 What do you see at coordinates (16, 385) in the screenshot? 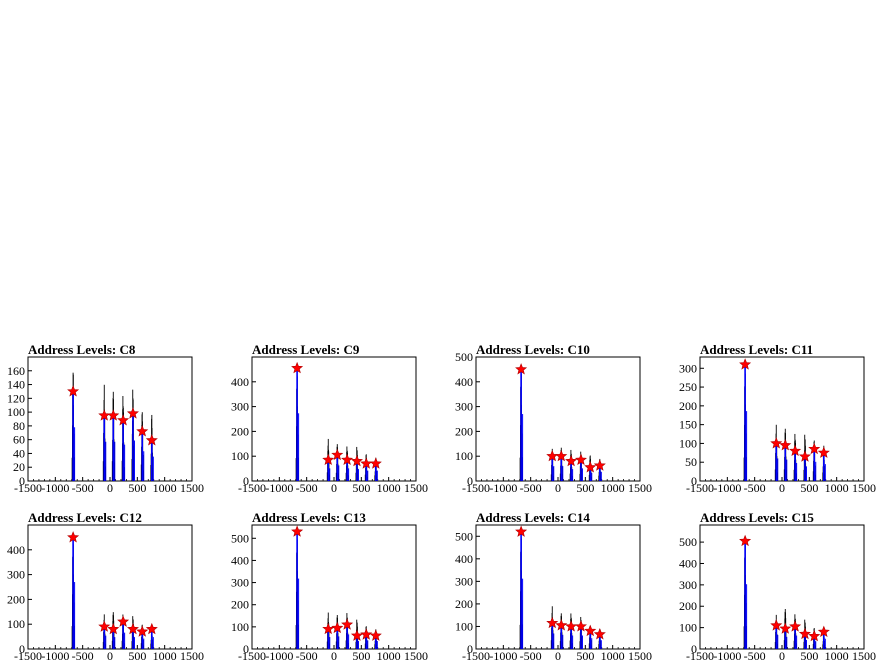
I see `y-tick-label: 140` at bounding box center [16, 385].